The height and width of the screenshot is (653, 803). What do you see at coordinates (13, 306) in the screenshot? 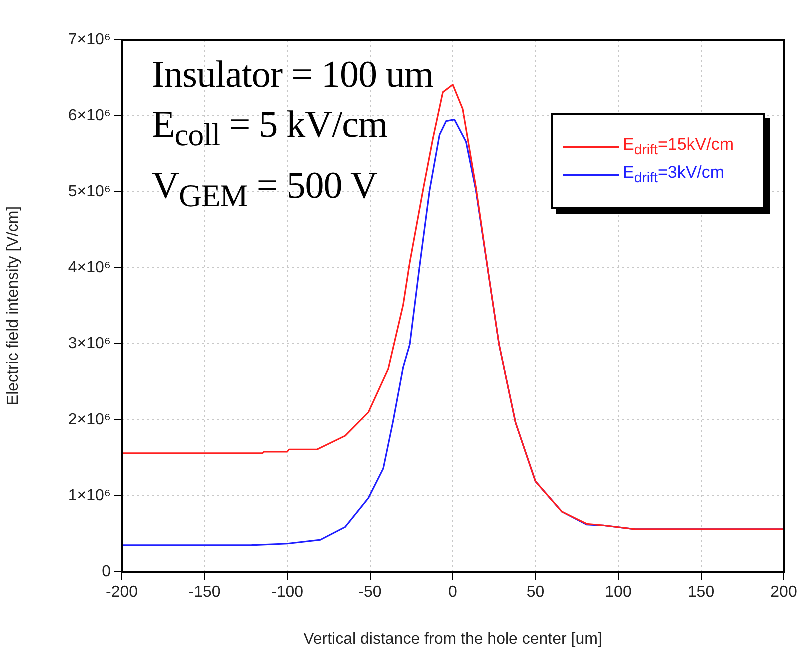
I see `y-axis-title: Electric field intensity [V/cm]` at bounding box center [13, 306].